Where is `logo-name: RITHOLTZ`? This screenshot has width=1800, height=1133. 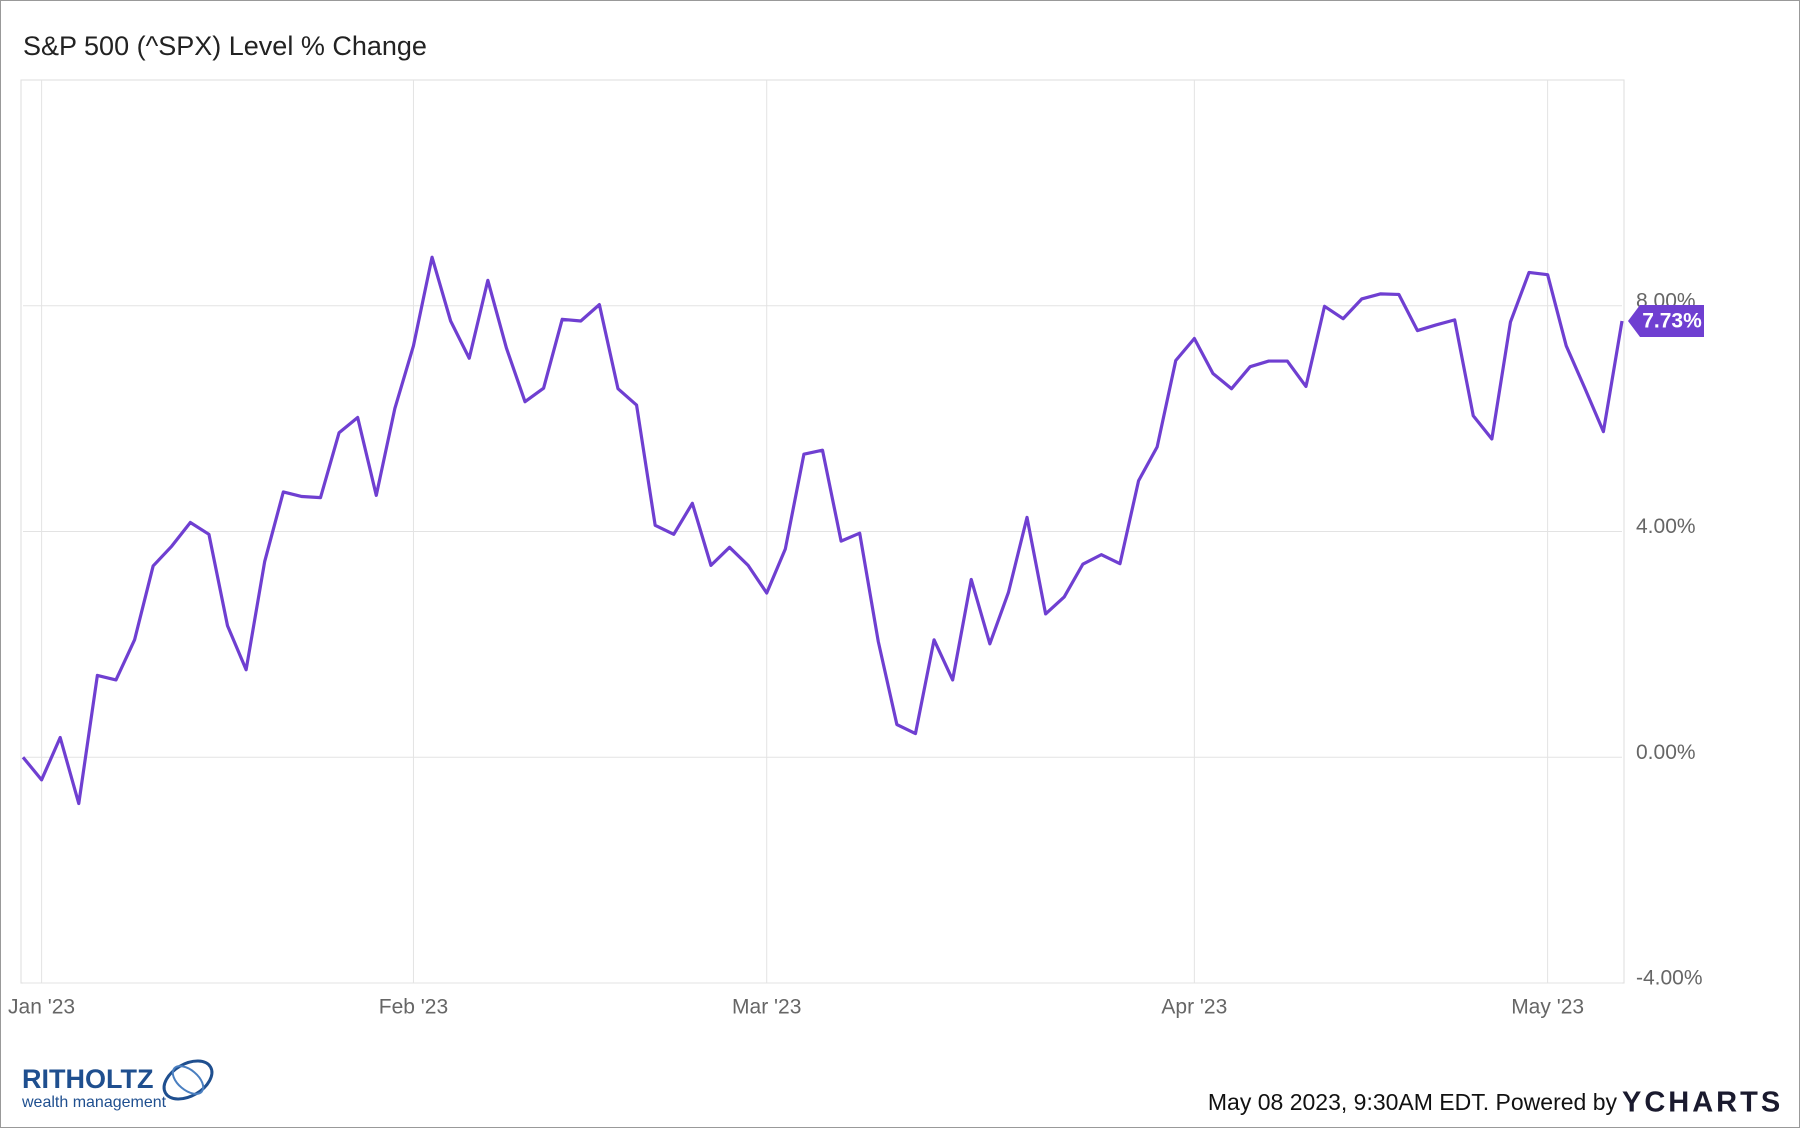
logo-name: RITHOLTZ is located at coordinates (87, 1079).